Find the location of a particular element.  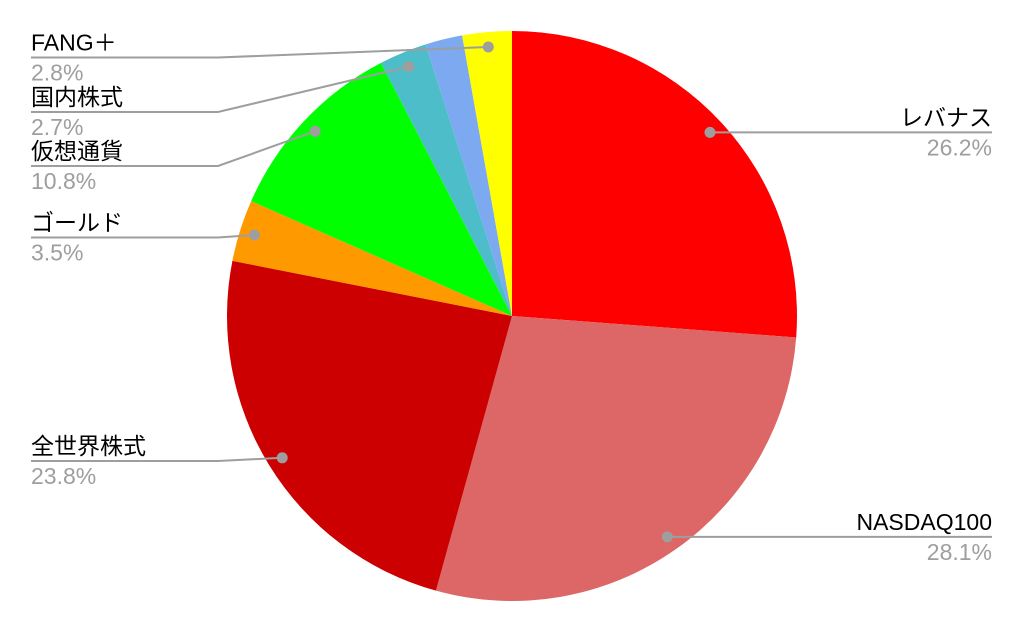

slice-percent-5: 2.7% is located at coordinates (57, 127).